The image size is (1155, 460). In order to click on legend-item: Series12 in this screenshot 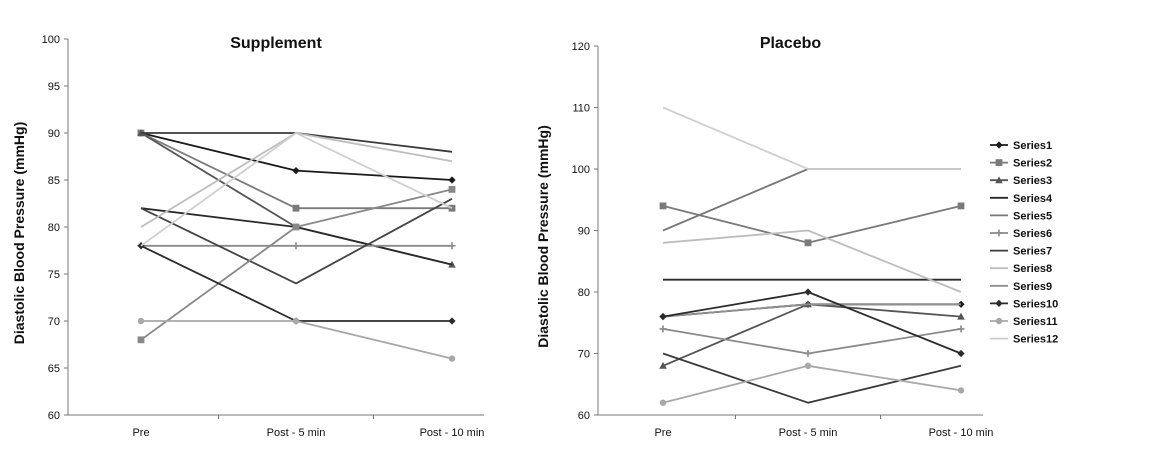, I will do `click(1024, 340)`.